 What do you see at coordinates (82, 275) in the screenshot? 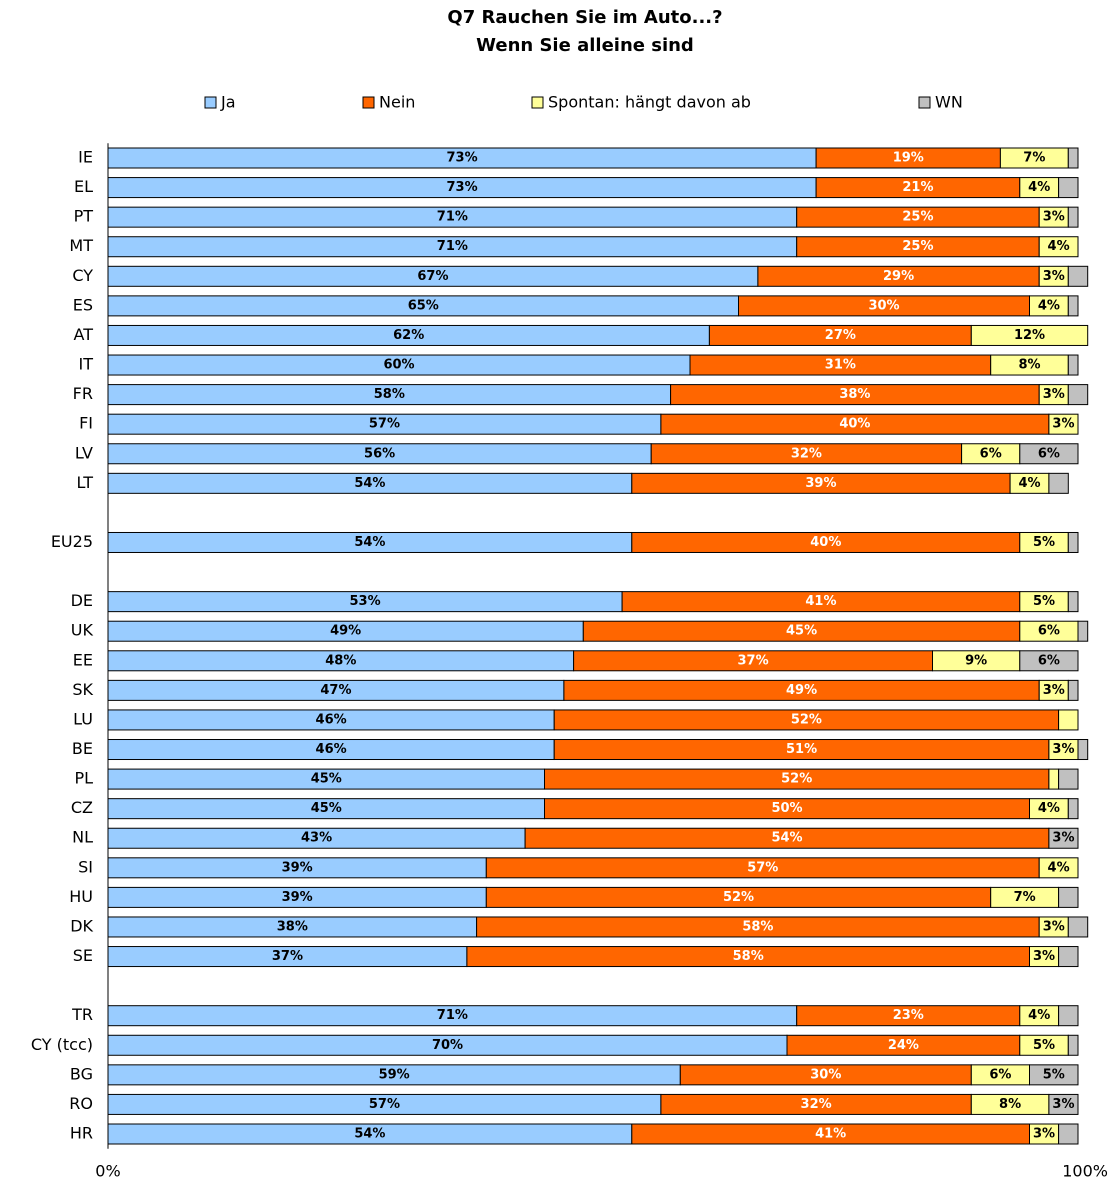
I see `y-tick-label: CY` at bounding box center [82, 275].